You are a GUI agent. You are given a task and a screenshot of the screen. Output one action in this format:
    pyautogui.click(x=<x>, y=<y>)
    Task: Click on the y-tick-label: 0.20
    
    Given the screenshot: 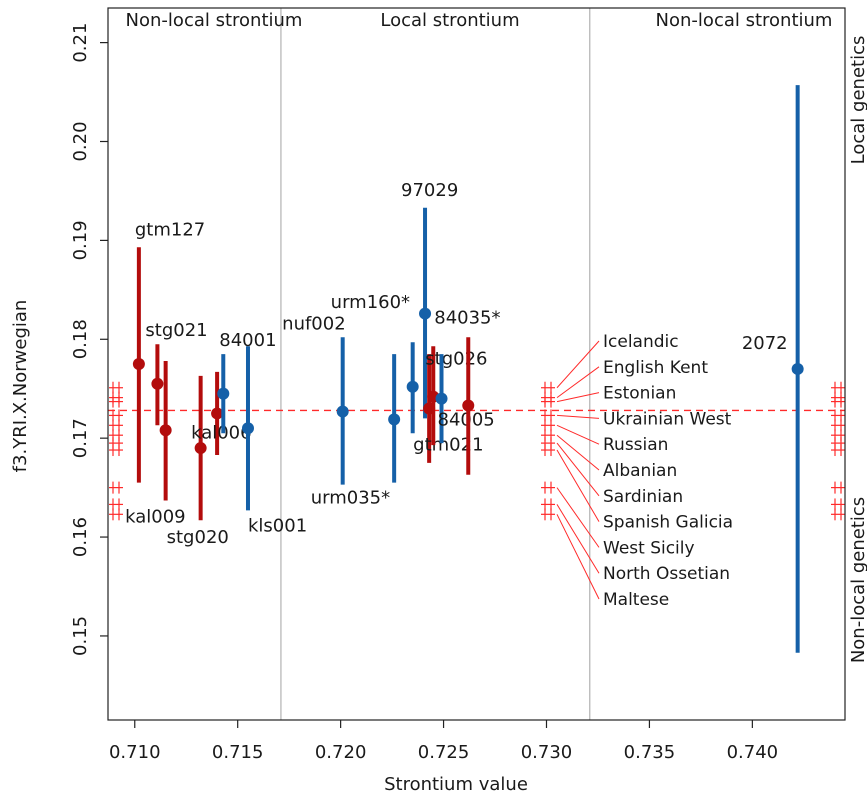 What is the action you would take?
    pyautogui.click(x=80, y=141)
    